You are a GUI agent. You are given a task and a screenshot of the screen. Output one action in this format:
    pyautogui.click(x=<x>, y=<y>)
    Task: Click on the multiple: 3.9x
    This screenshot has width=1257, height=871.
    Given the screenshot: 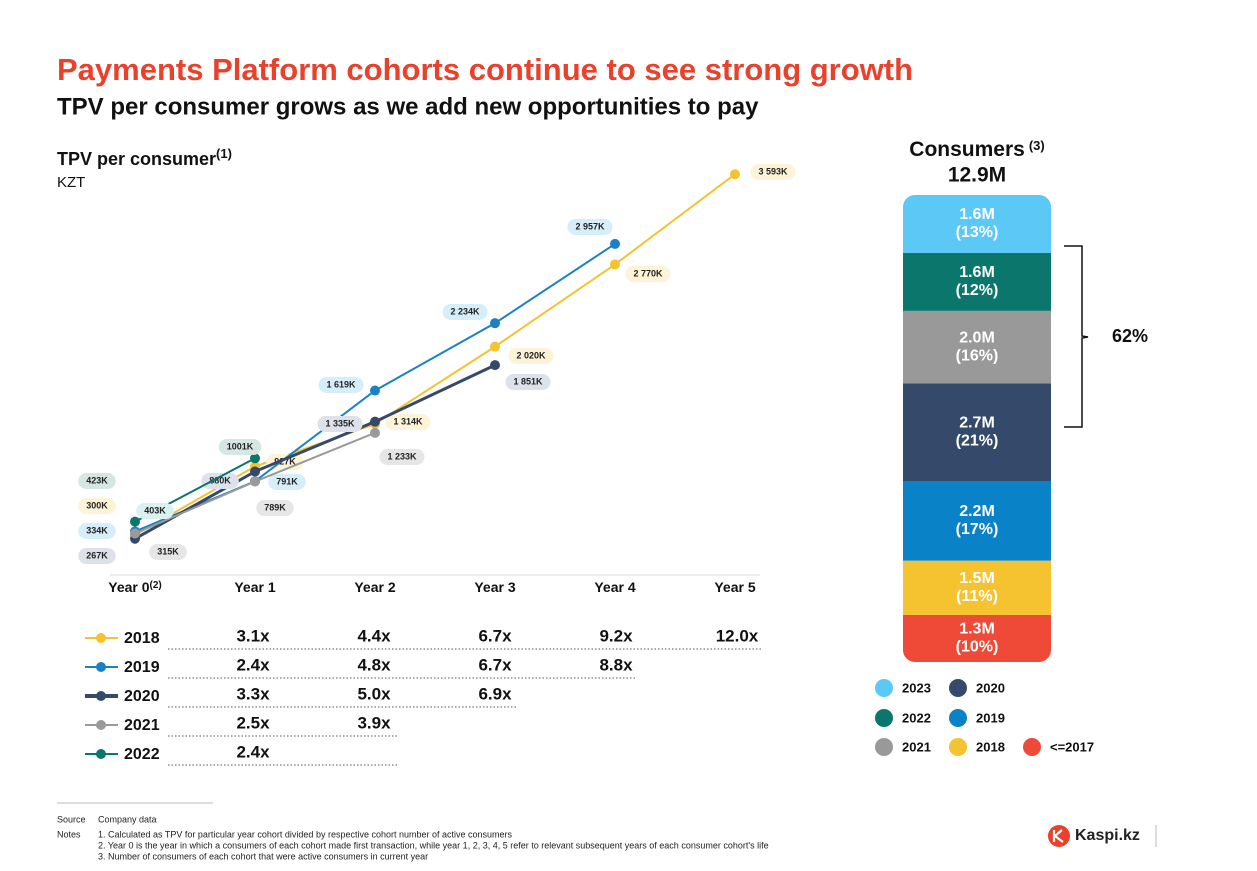 What is the action you would take?
    pyautogui.click(x=374, y=722)
    